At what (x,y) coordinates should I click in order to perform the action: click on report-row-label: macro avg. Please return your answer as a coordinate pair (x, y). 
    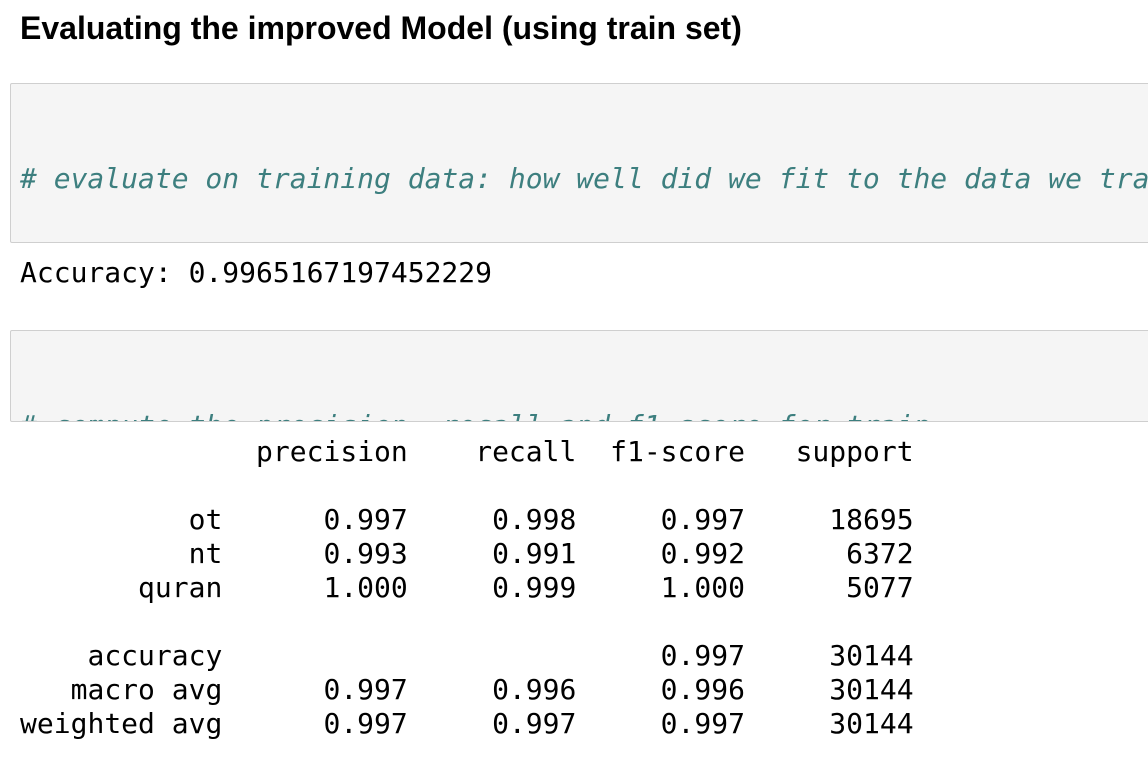
    Looking at the image, I should click on (146, 689).